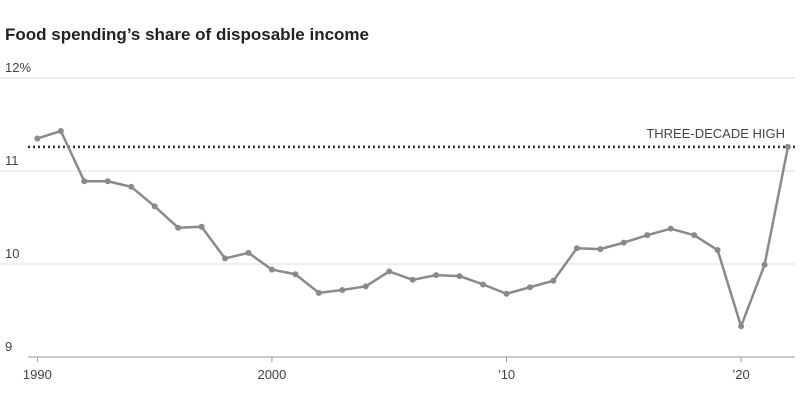  What do you see at coordinates (37, 374) in the screenshot?
I see `x-tick-label: 1990` at bounding box center [37, 374].